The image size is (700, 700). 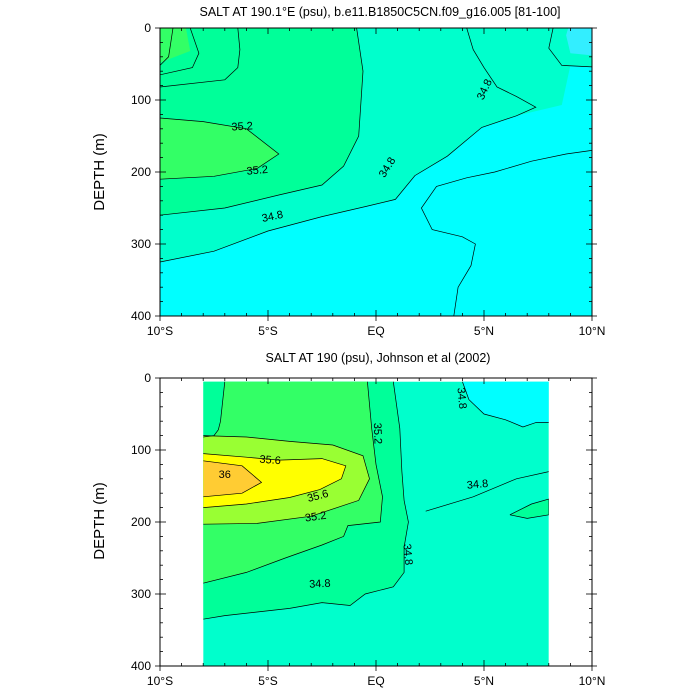 I want to click on lower-panel-title: SALT AT 190 (psu), Johnson et al (2002), so click(x=378, y=358).